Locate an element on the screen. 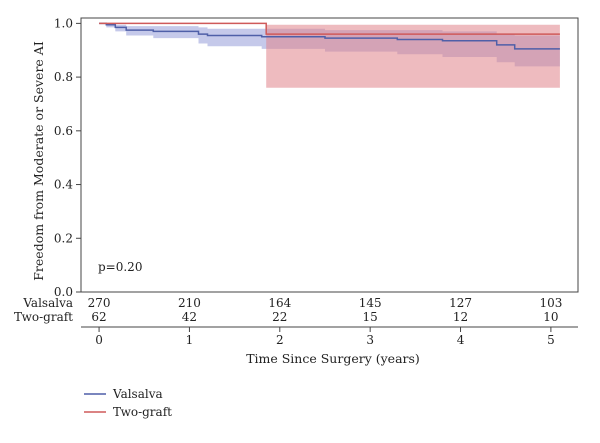 This screenshot has width=600, height=443. risk-count: 42 is located at coordinates (189, 317).